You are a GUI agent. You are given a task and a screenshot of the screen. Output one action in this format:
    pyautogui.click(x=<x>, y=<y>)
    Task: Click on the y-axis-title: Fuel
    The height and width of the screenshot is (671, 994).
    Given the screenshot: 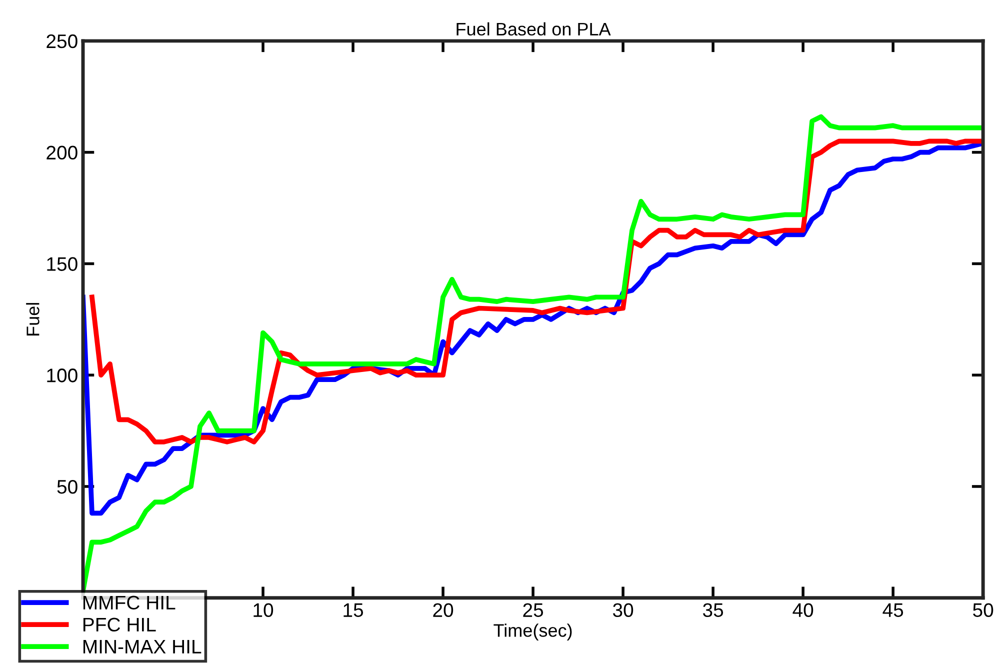 What is the action you would take?
    pyautogui.click(x=33, y=319)
    